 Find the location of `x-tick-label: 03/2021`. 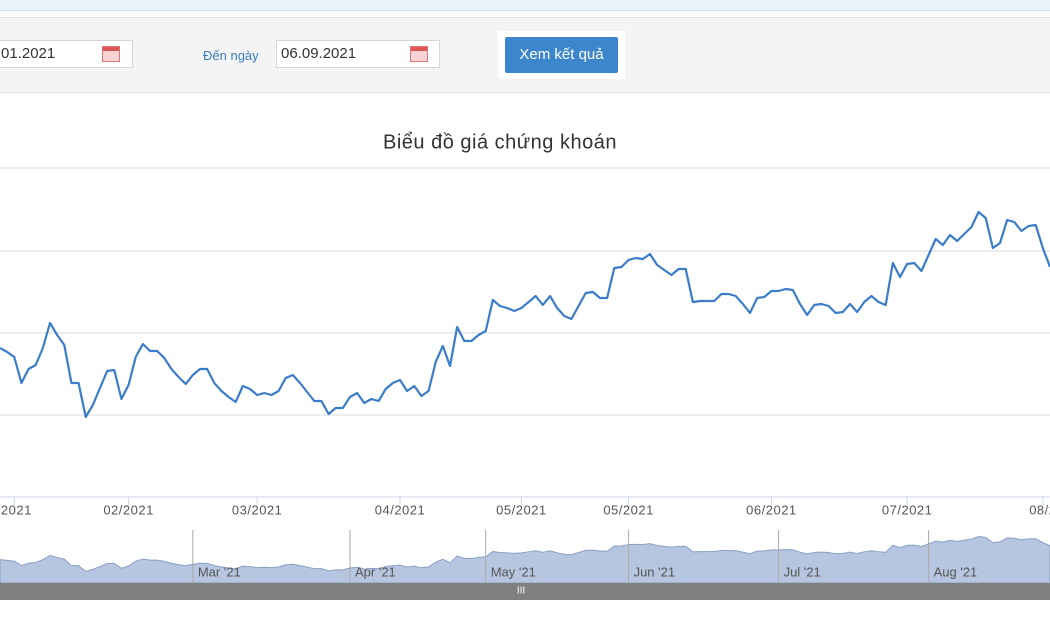

x-tick-label: 03/2021 is located at coordinates (257, 509).